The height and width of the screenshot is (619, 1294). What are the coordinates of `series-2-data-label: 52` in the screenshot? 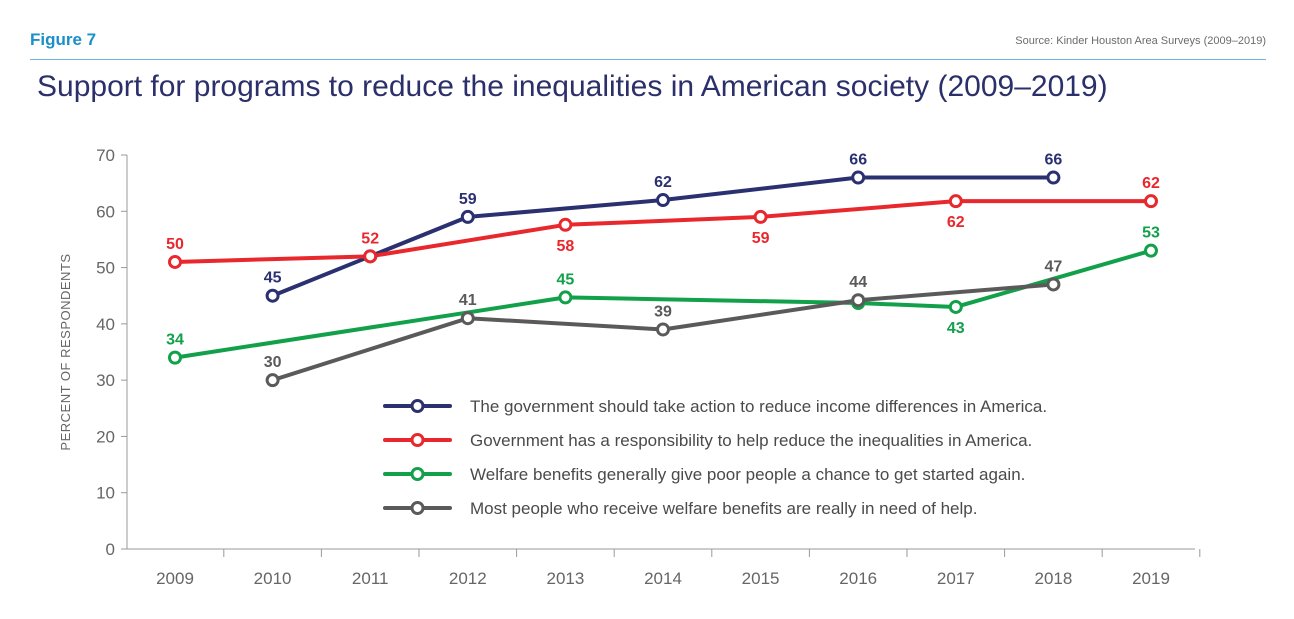 It's located at (370, 238).